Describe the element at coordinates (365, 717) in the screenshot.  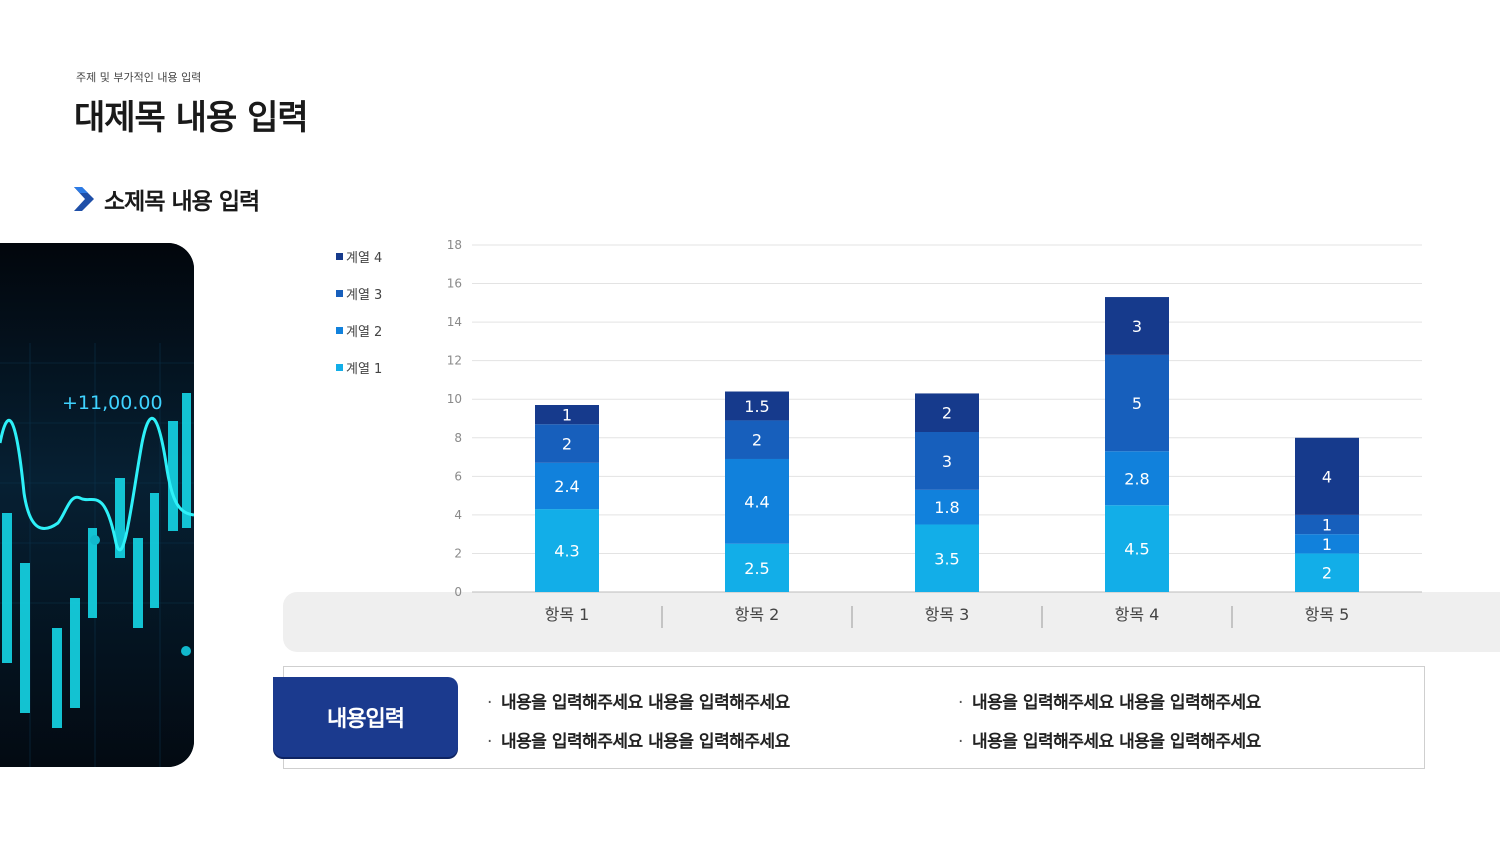
I see `info-label: 내용입력` at that location.